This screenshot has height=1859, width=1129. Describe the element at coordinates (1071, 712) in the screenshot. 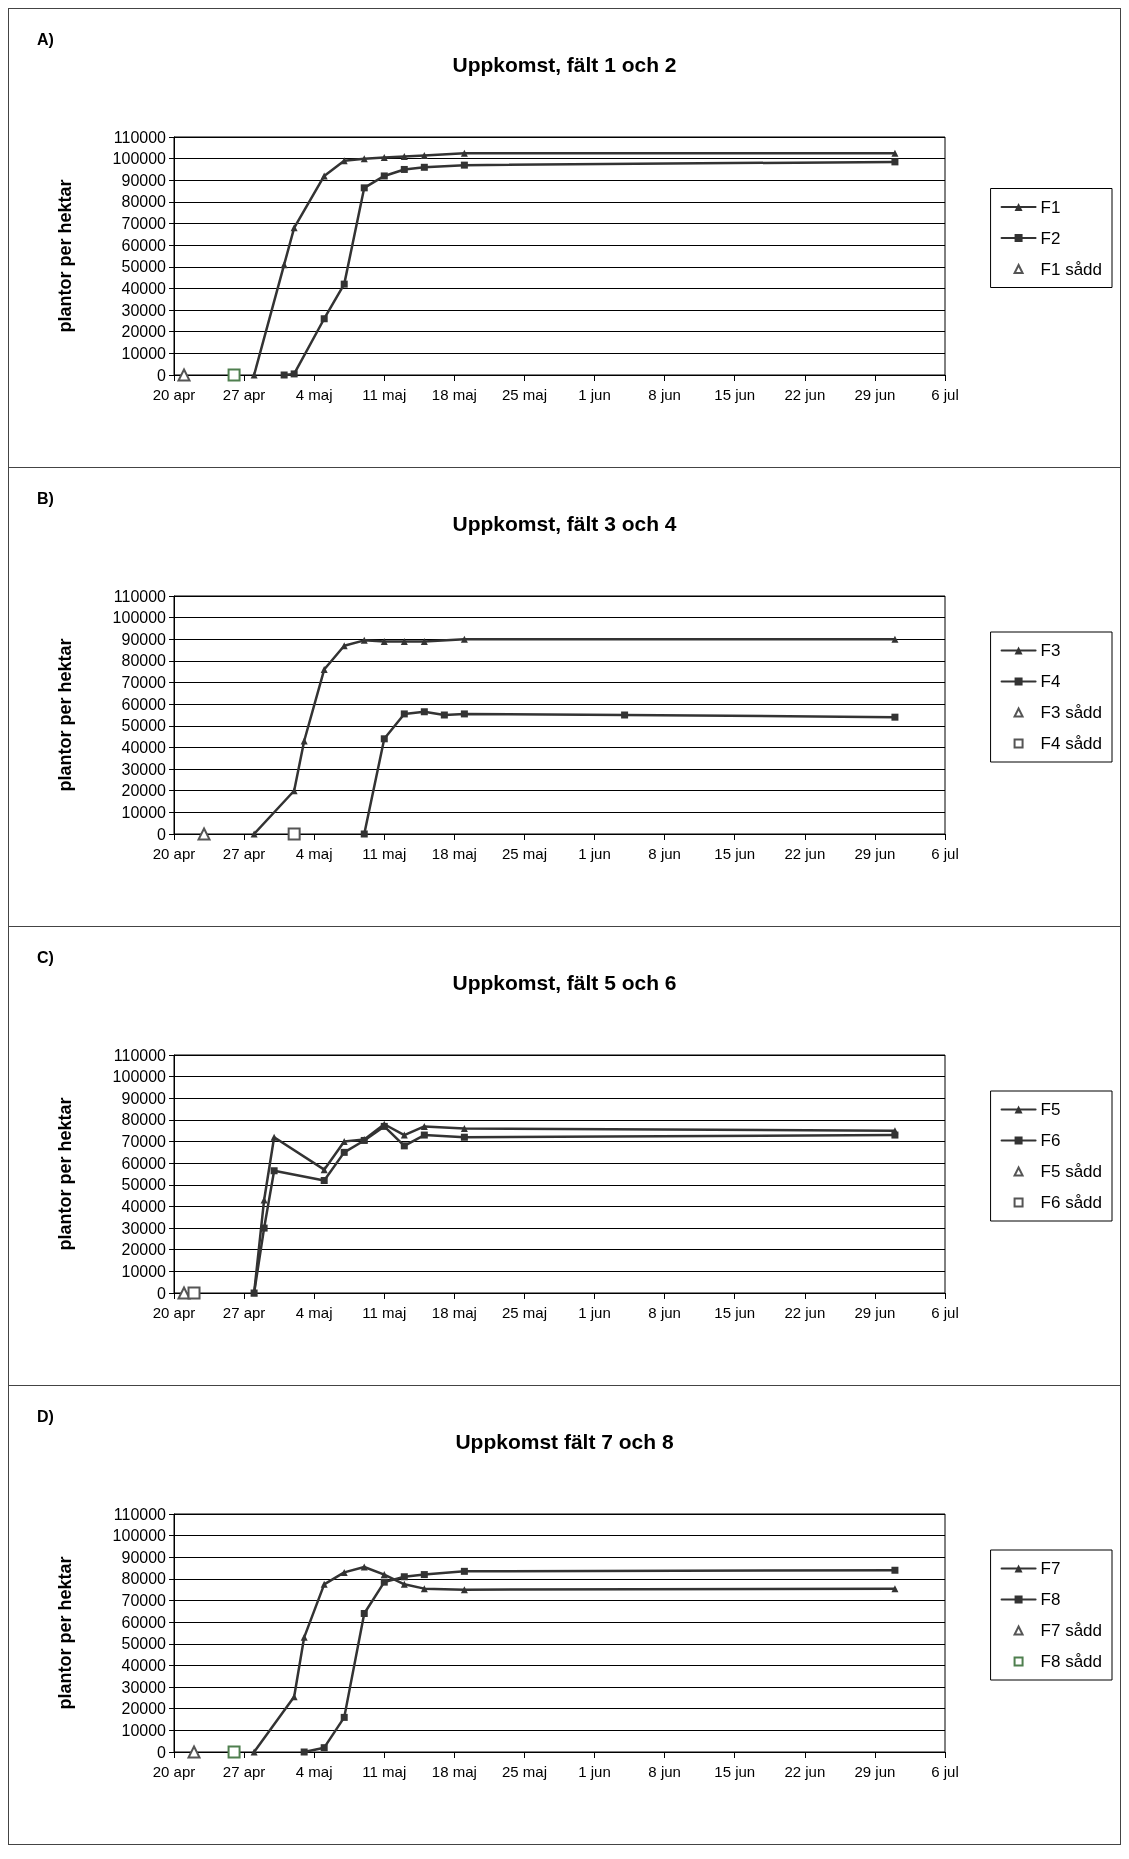

I see `legend-label: F3 sådd` at that location.